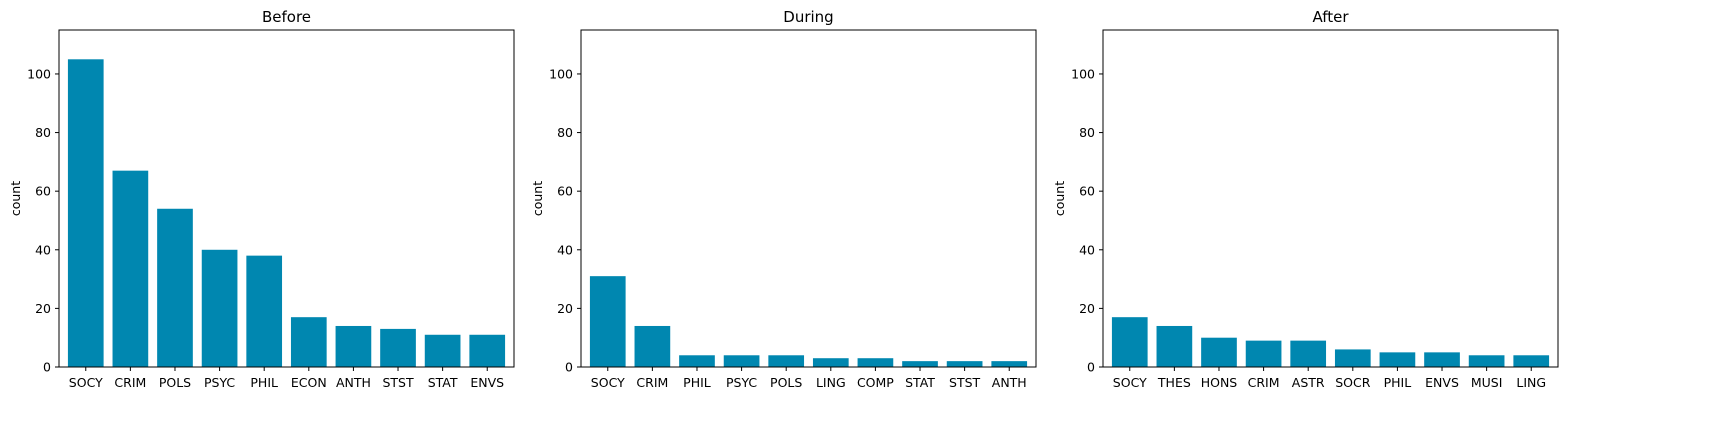  What do you see at coordinates (1352, 358) in the screenshot?
I see `bar-socr` at bounding box center [1352, 358].